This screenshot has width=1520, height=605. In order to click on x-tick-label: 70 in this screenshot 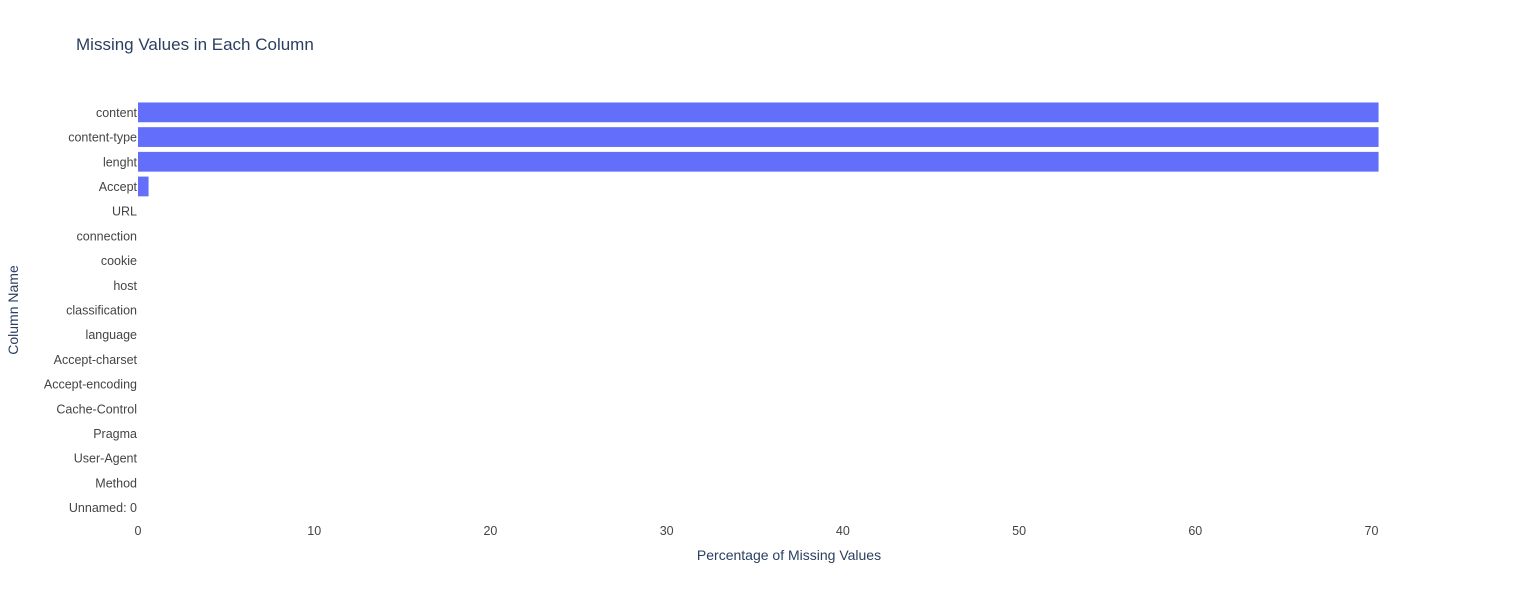, I will do `click(1372, 531)`.